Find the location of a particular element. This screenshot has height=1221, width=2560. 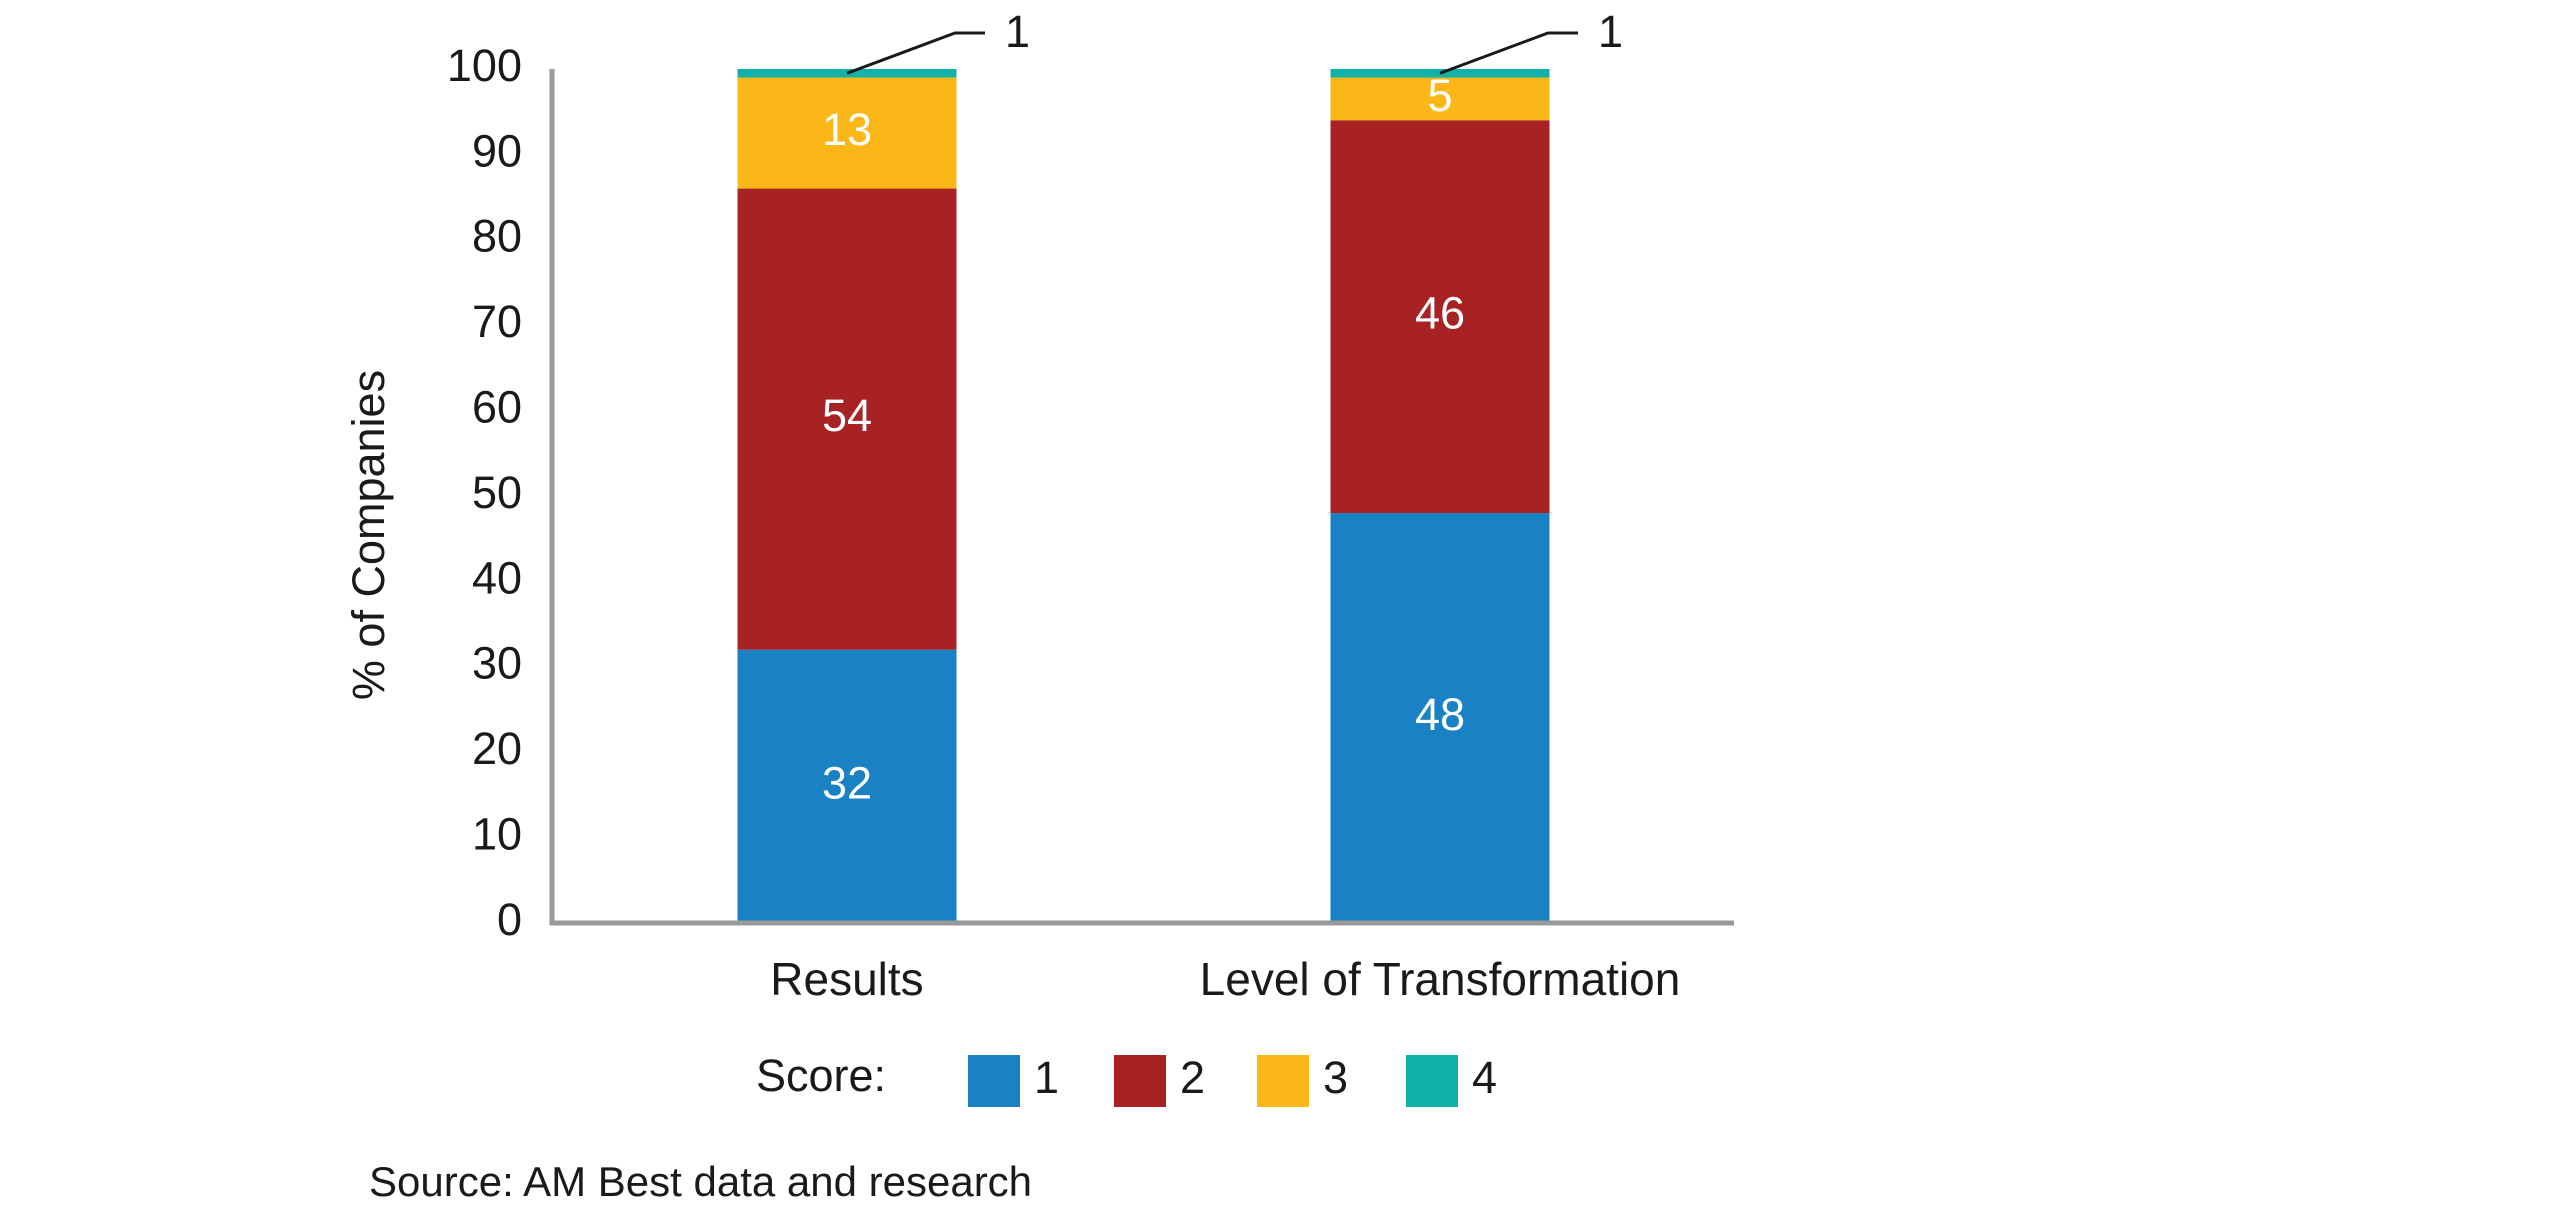

legend-label: 3 is located at coordinates (1335, 1077).